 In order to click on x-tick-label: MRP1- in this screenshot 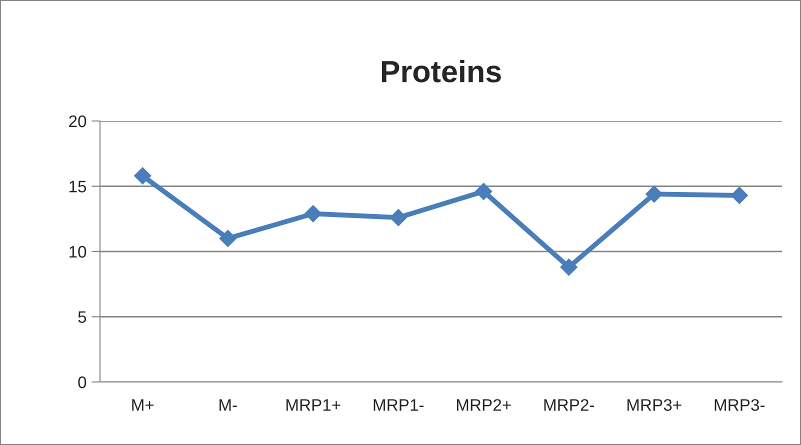, I will do `click(399, 405)`.